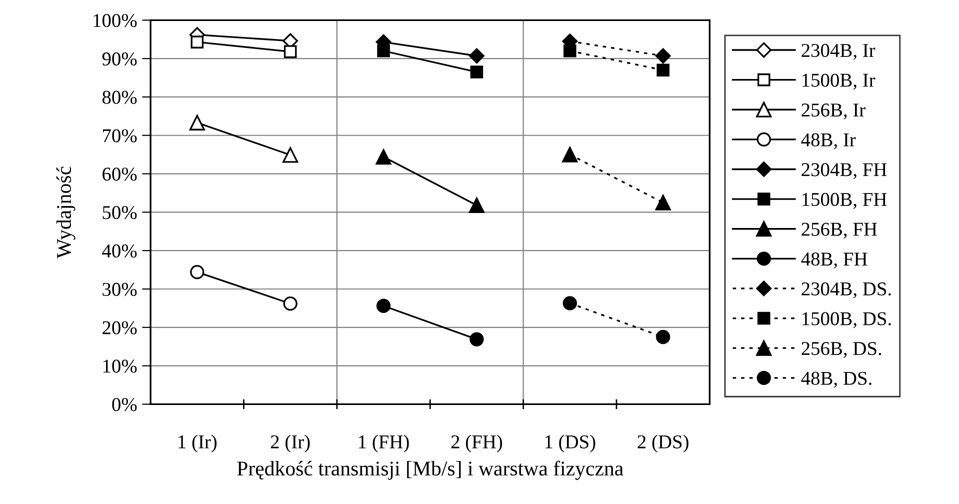 This screenshot has width=959, height=504. Describe the element at coordinates (124, 405) in the screenshot. I see `y-tick-label: 0%` at that location.